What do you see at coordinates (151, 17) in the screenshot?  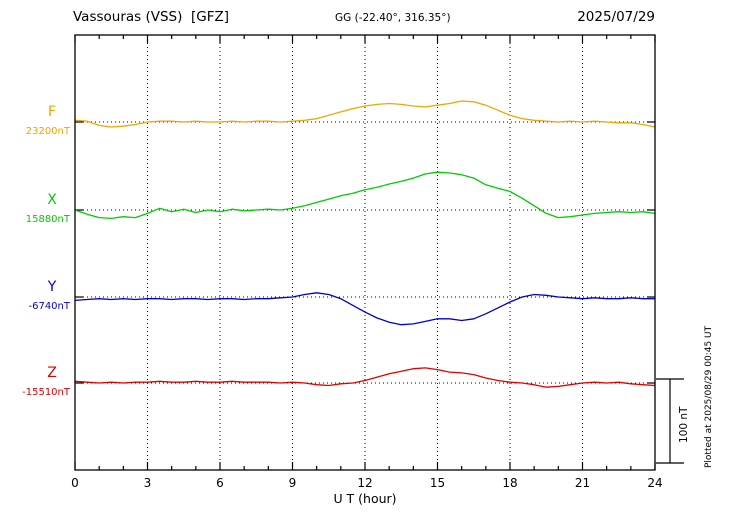 I see `station-title: Vassouras (VSS) [GFZ]` at bounding box center [151, 17].